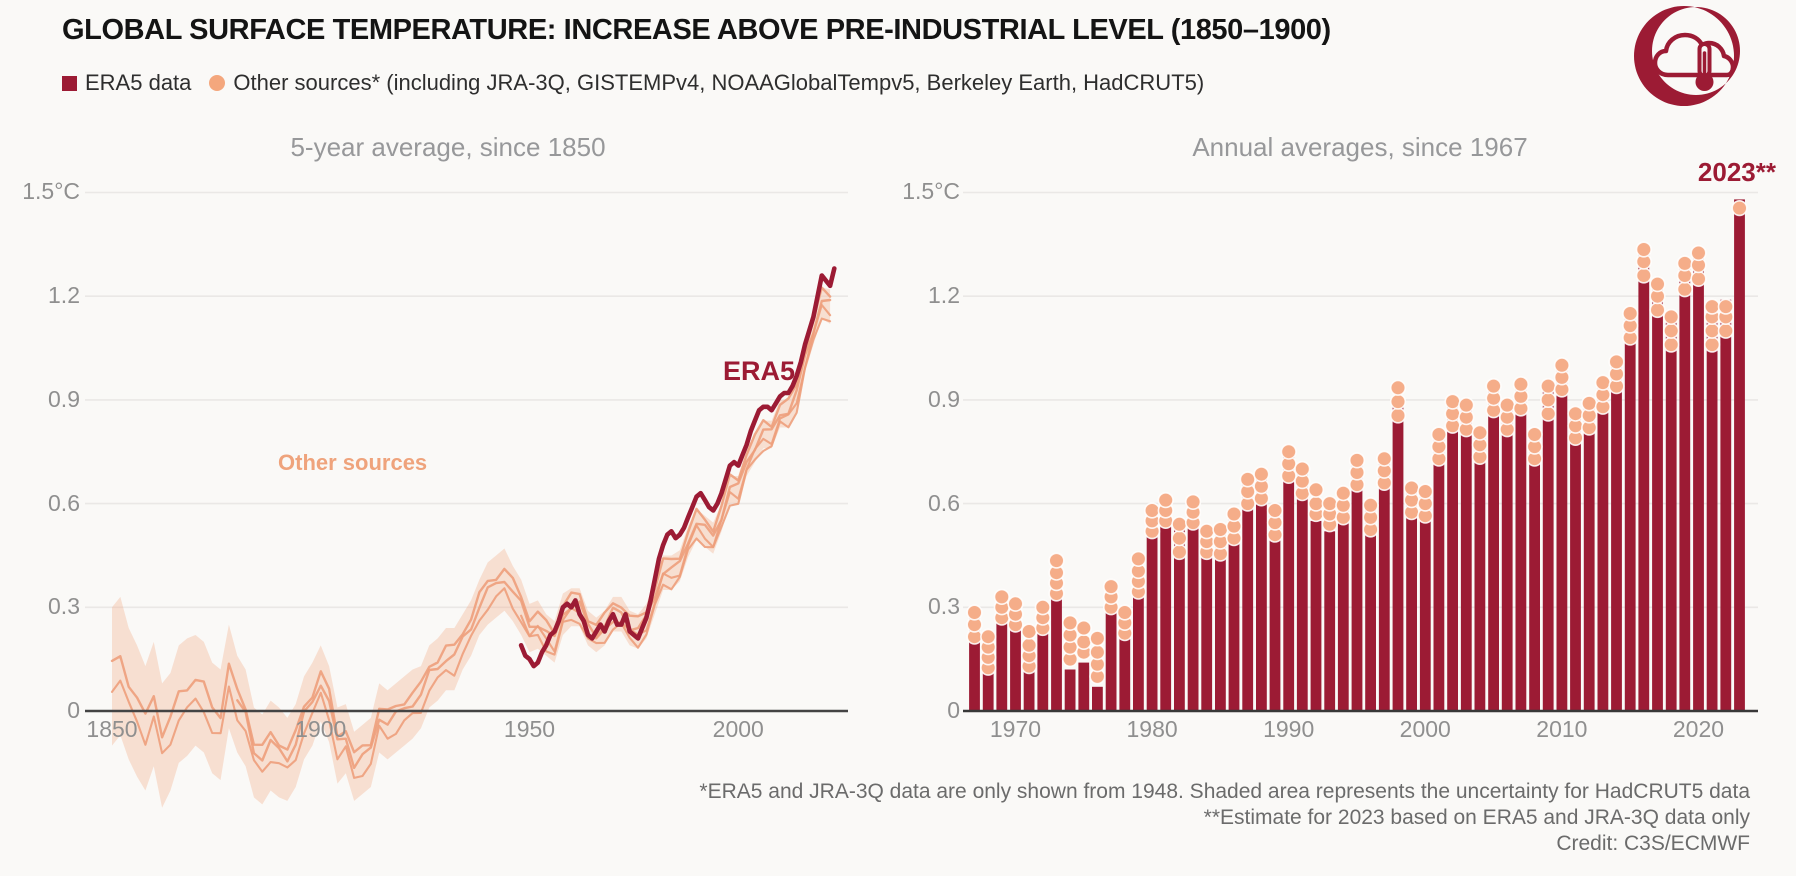 The height and width of the screenshot is (876, 1796). What do you see at coordinates (138, 82) in the screenshot?
I see `era5-legend-label: ERA5 data` at bounding box center [138, 82].